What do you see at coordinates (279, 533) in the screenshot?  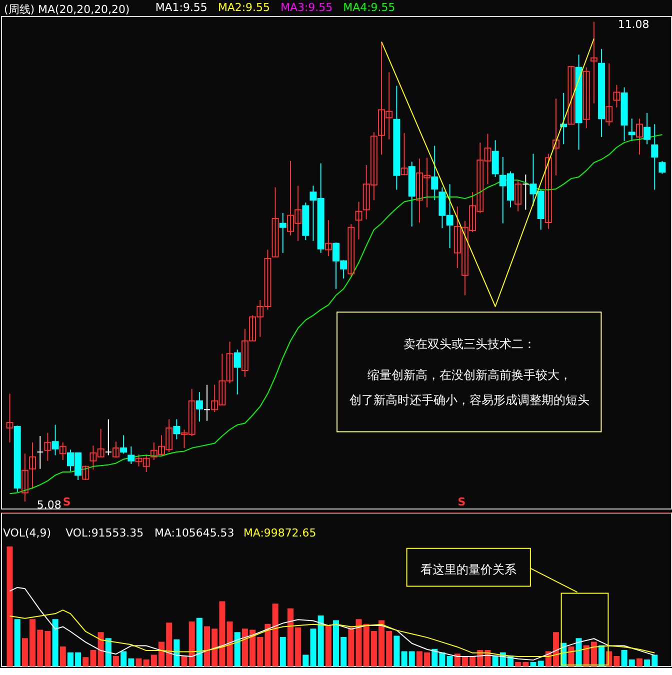 I see `text: MA:99872.65` at bounding box center [279, 533].